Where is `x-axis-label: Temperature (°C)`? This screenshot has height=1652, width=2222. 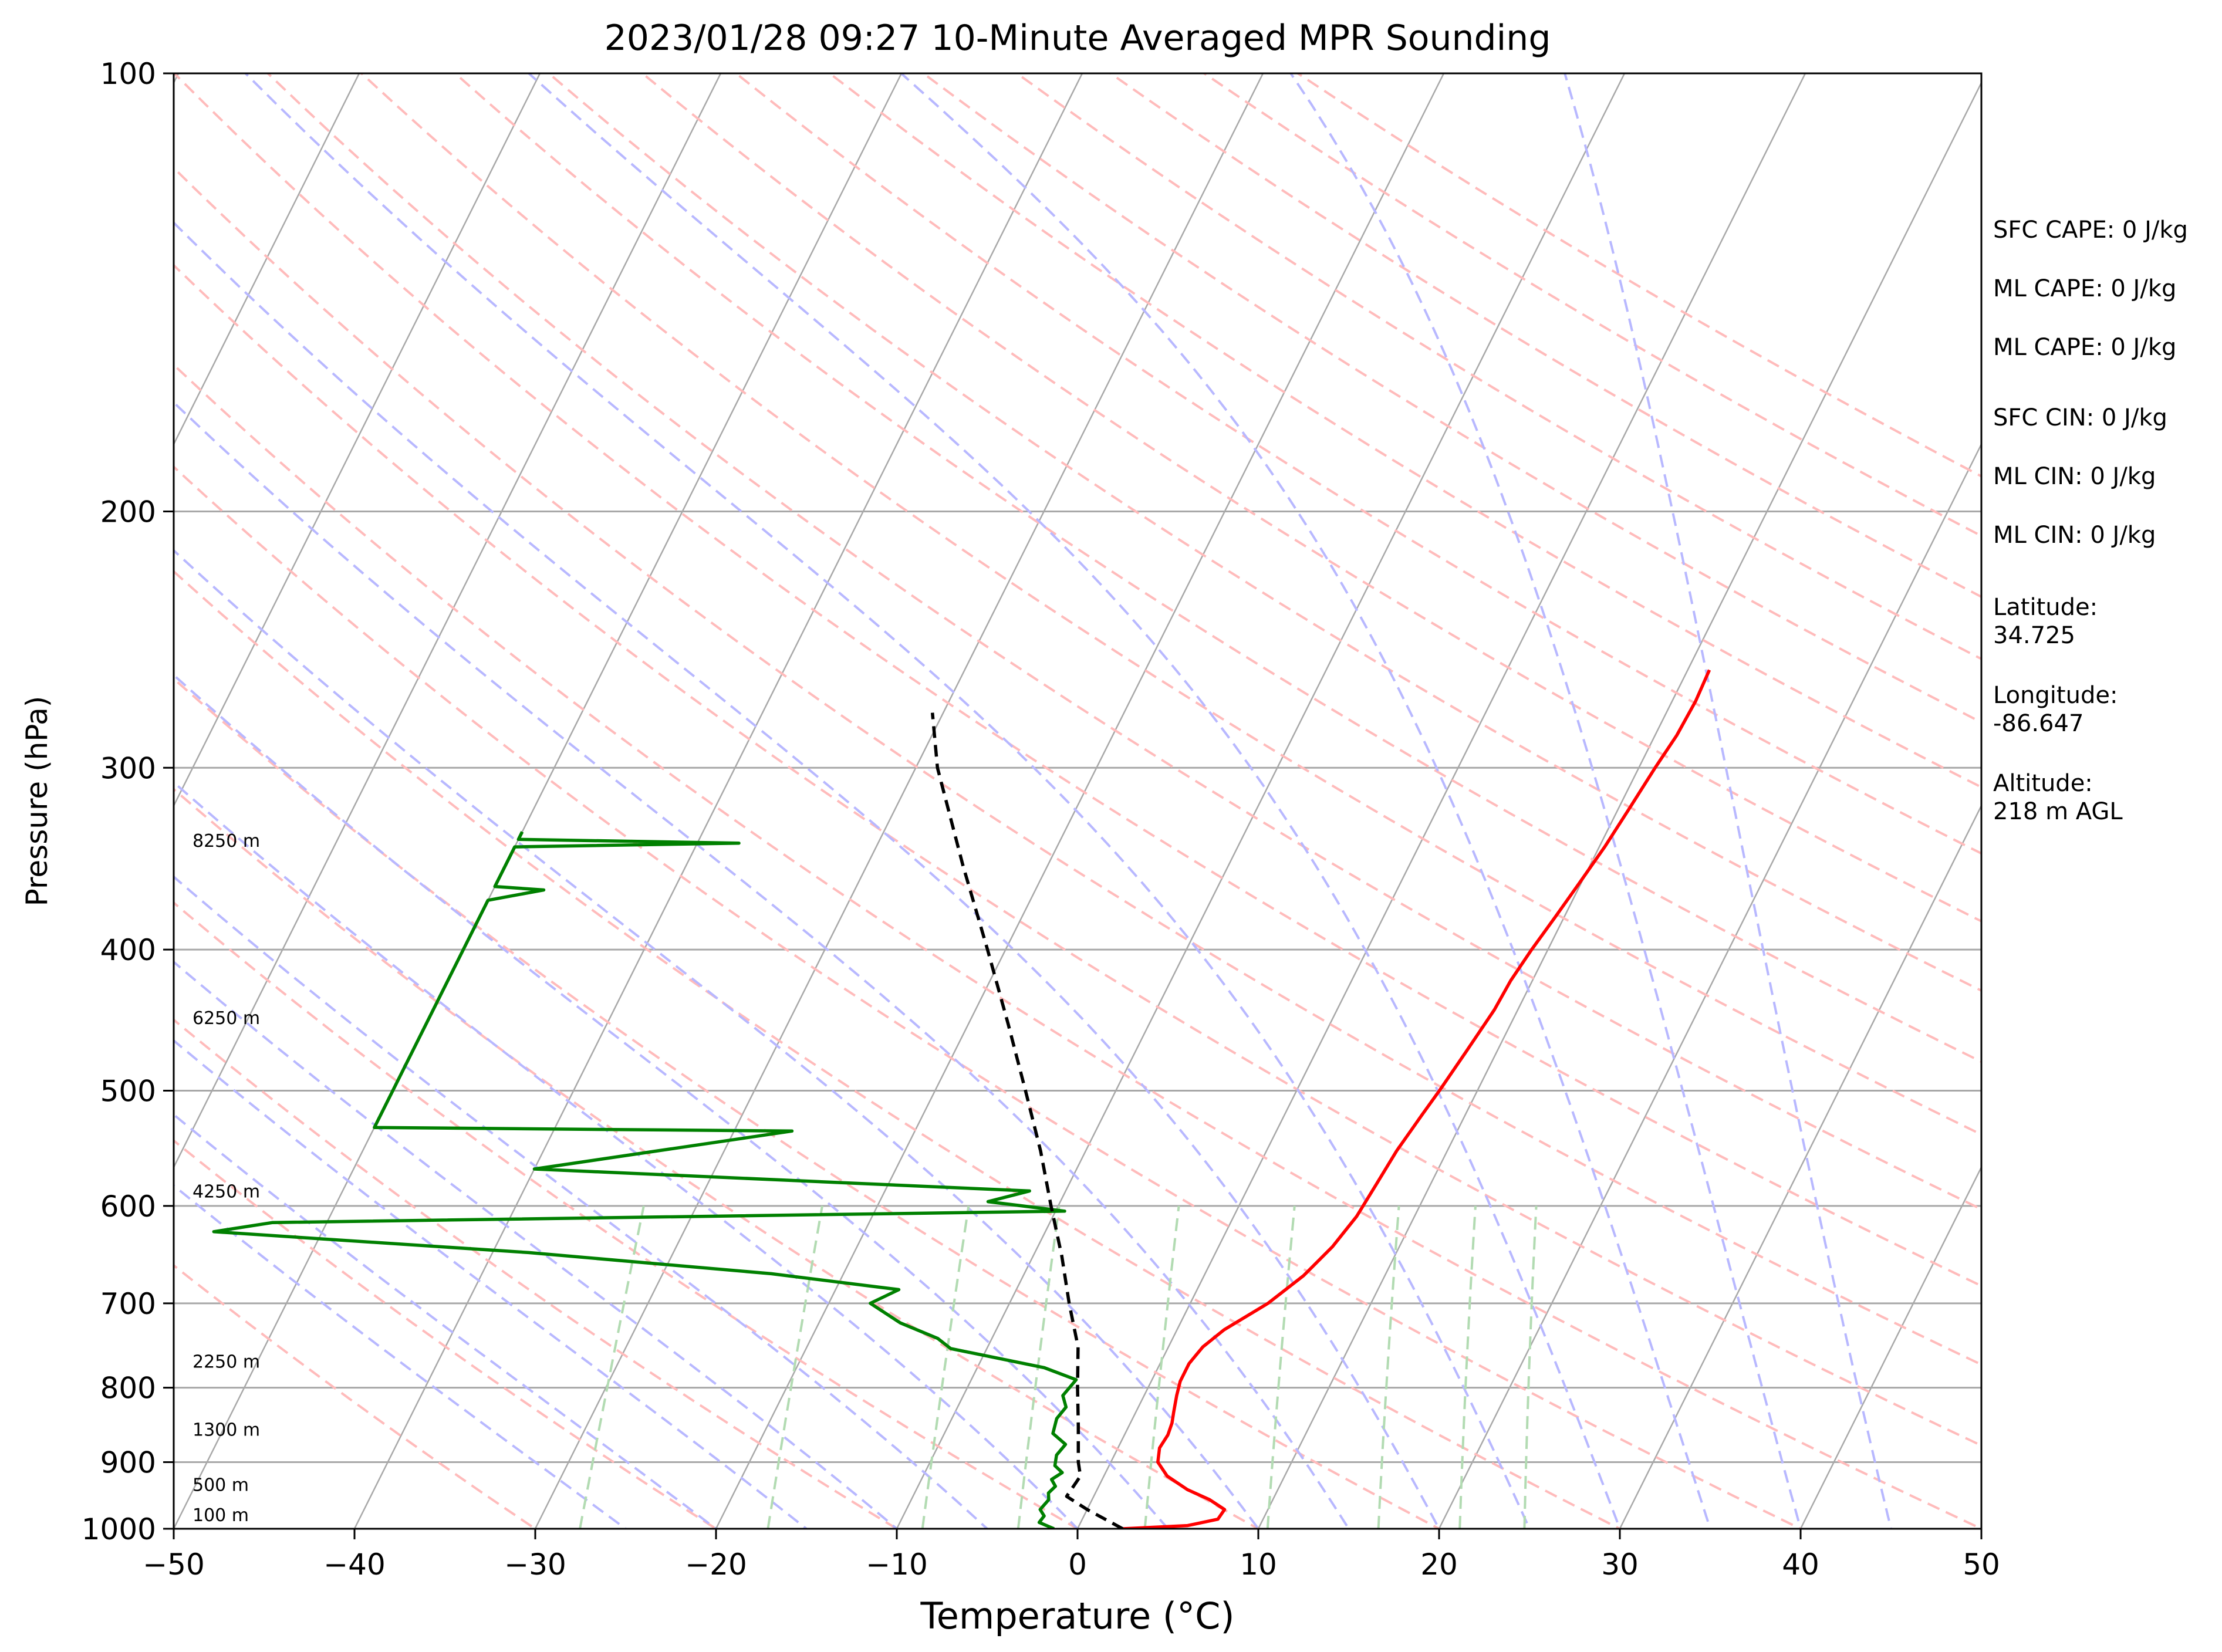 x-axis-label: Temperature (°C) is located at coordinates (1077, 1615).